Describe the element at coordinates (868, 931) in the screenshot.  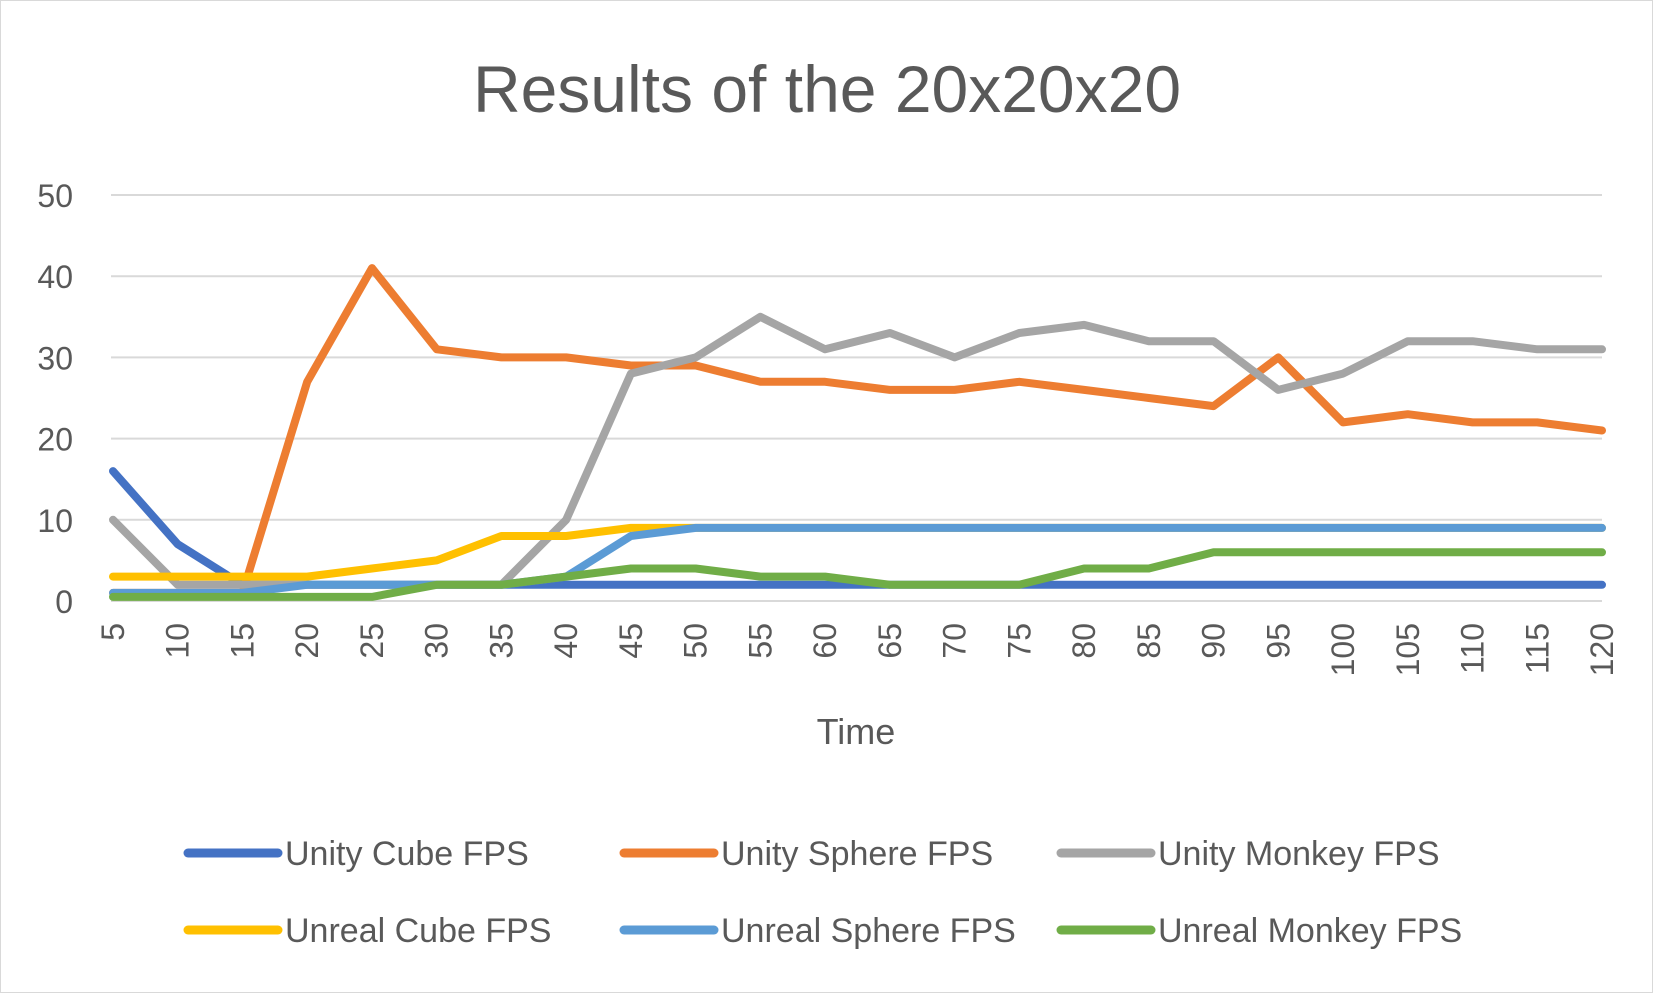
I see `legend-label: Unreal Sphere FPS` at that location.